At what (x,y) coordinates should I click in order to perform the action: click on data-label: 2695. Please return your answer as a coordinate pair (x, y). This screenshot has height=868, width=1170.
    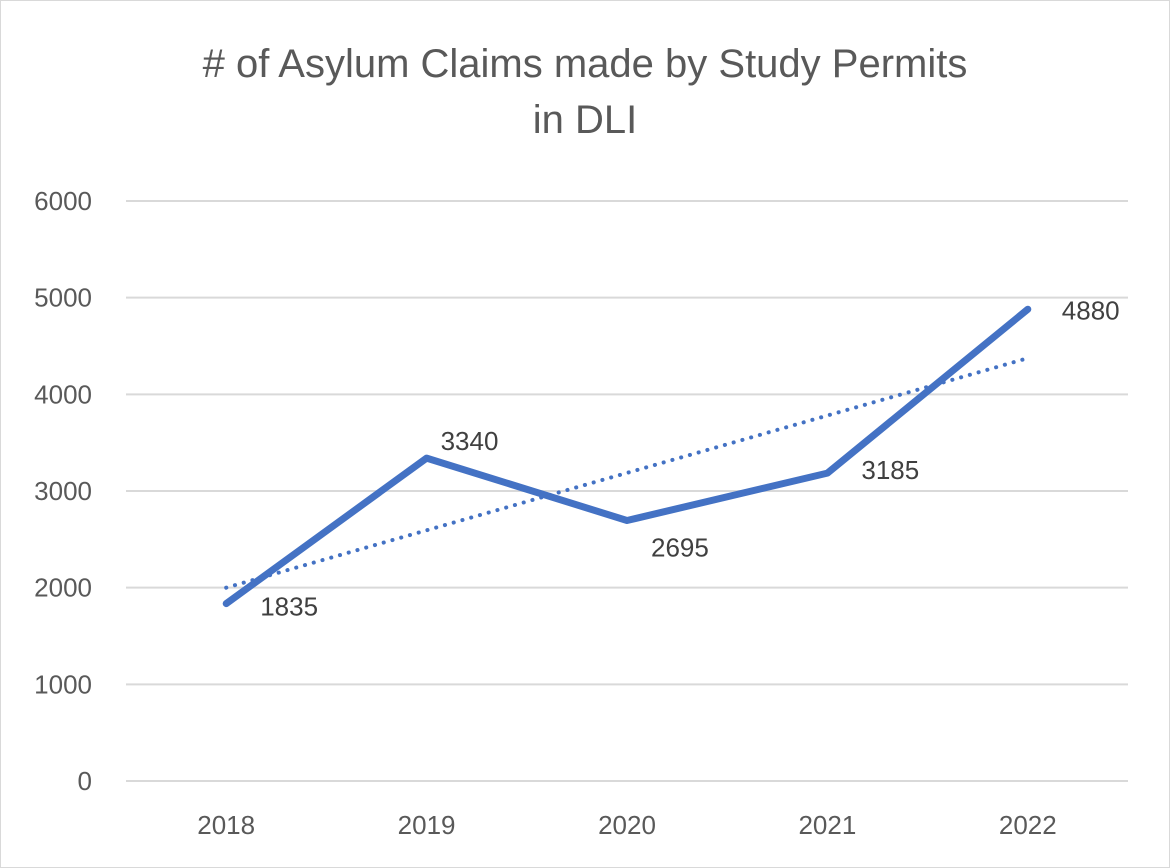
    Looking at the image, I should click on (680, 547).